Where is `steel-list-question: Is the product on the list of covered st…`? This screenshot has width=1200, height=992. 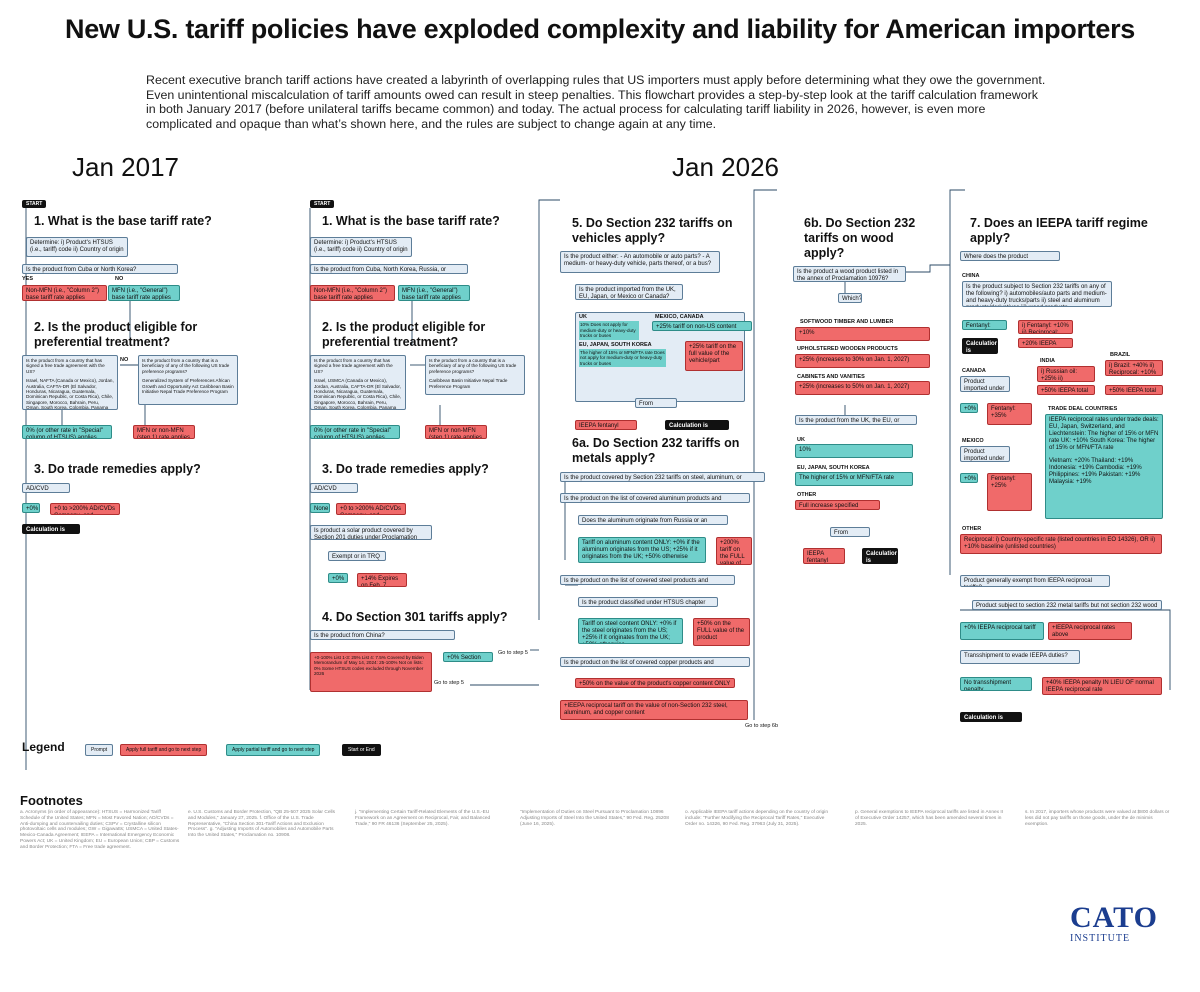 steel-list-question: Is the product on the list of covered st… is located at coordinates (647, 580).